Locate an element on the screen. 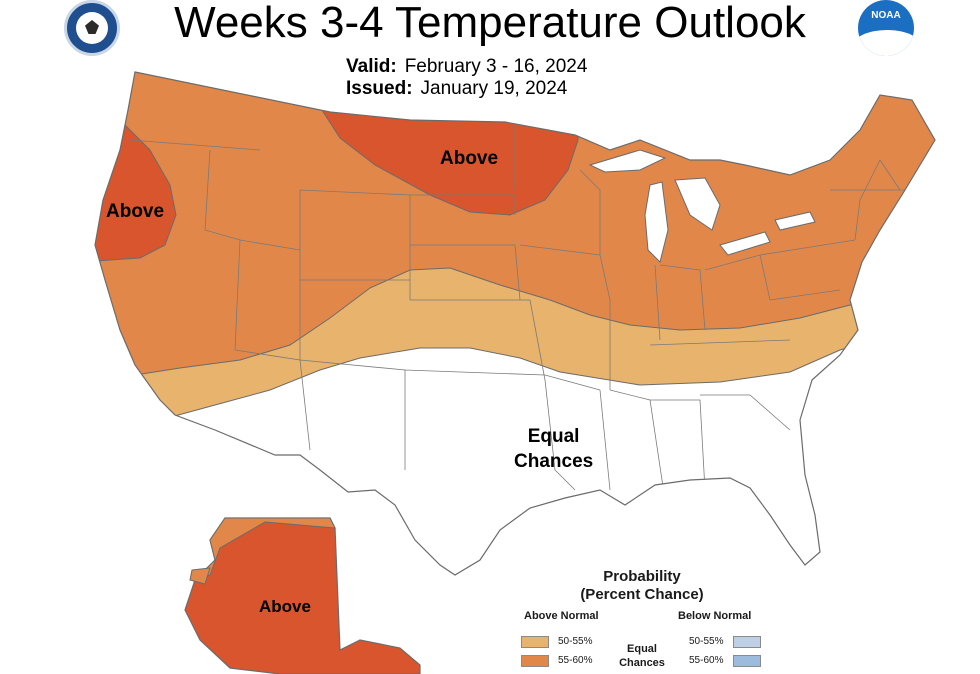 This screenshot has height=674, width=980. valid-dates: February 3 - 16, 2024 is located at coordinates (496, 66).